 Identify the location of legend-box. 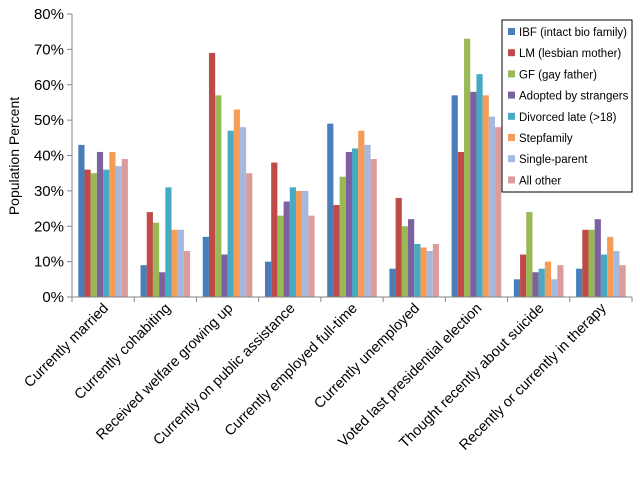
(567, 106).